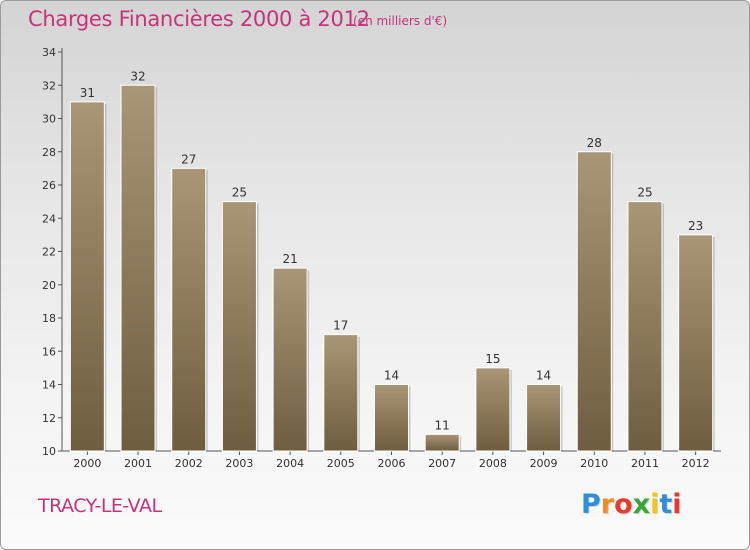 The height and width of the screenshot is (550, 750). I want to click on logo-letter: r, so click(607, 504).